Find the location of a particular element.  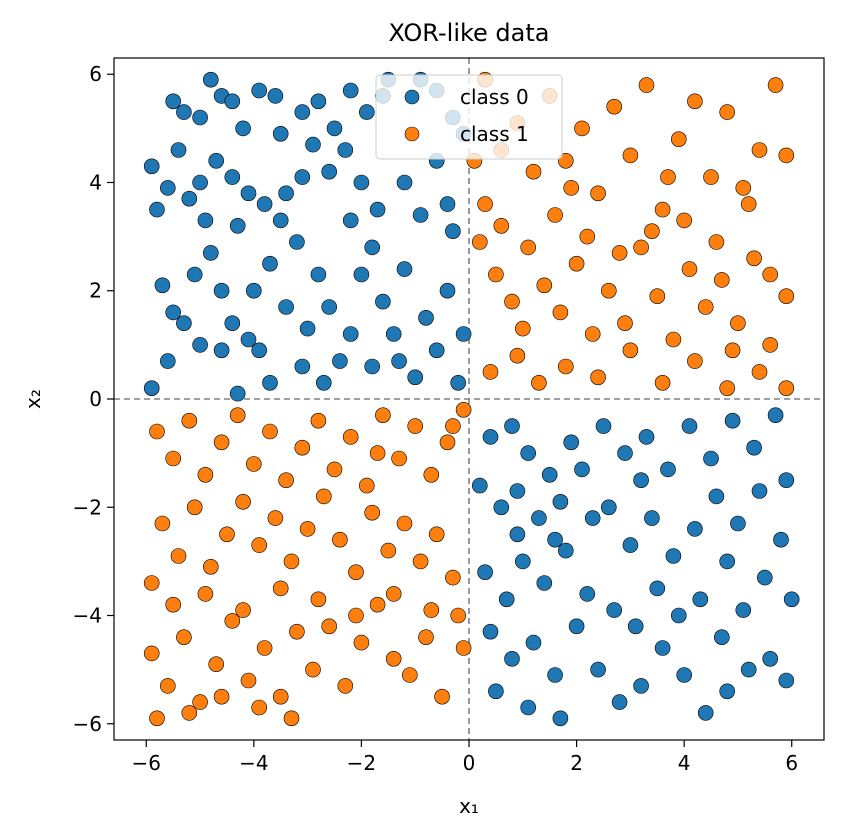

chart-title: XOR-like data is located at coordinates (469, 33).